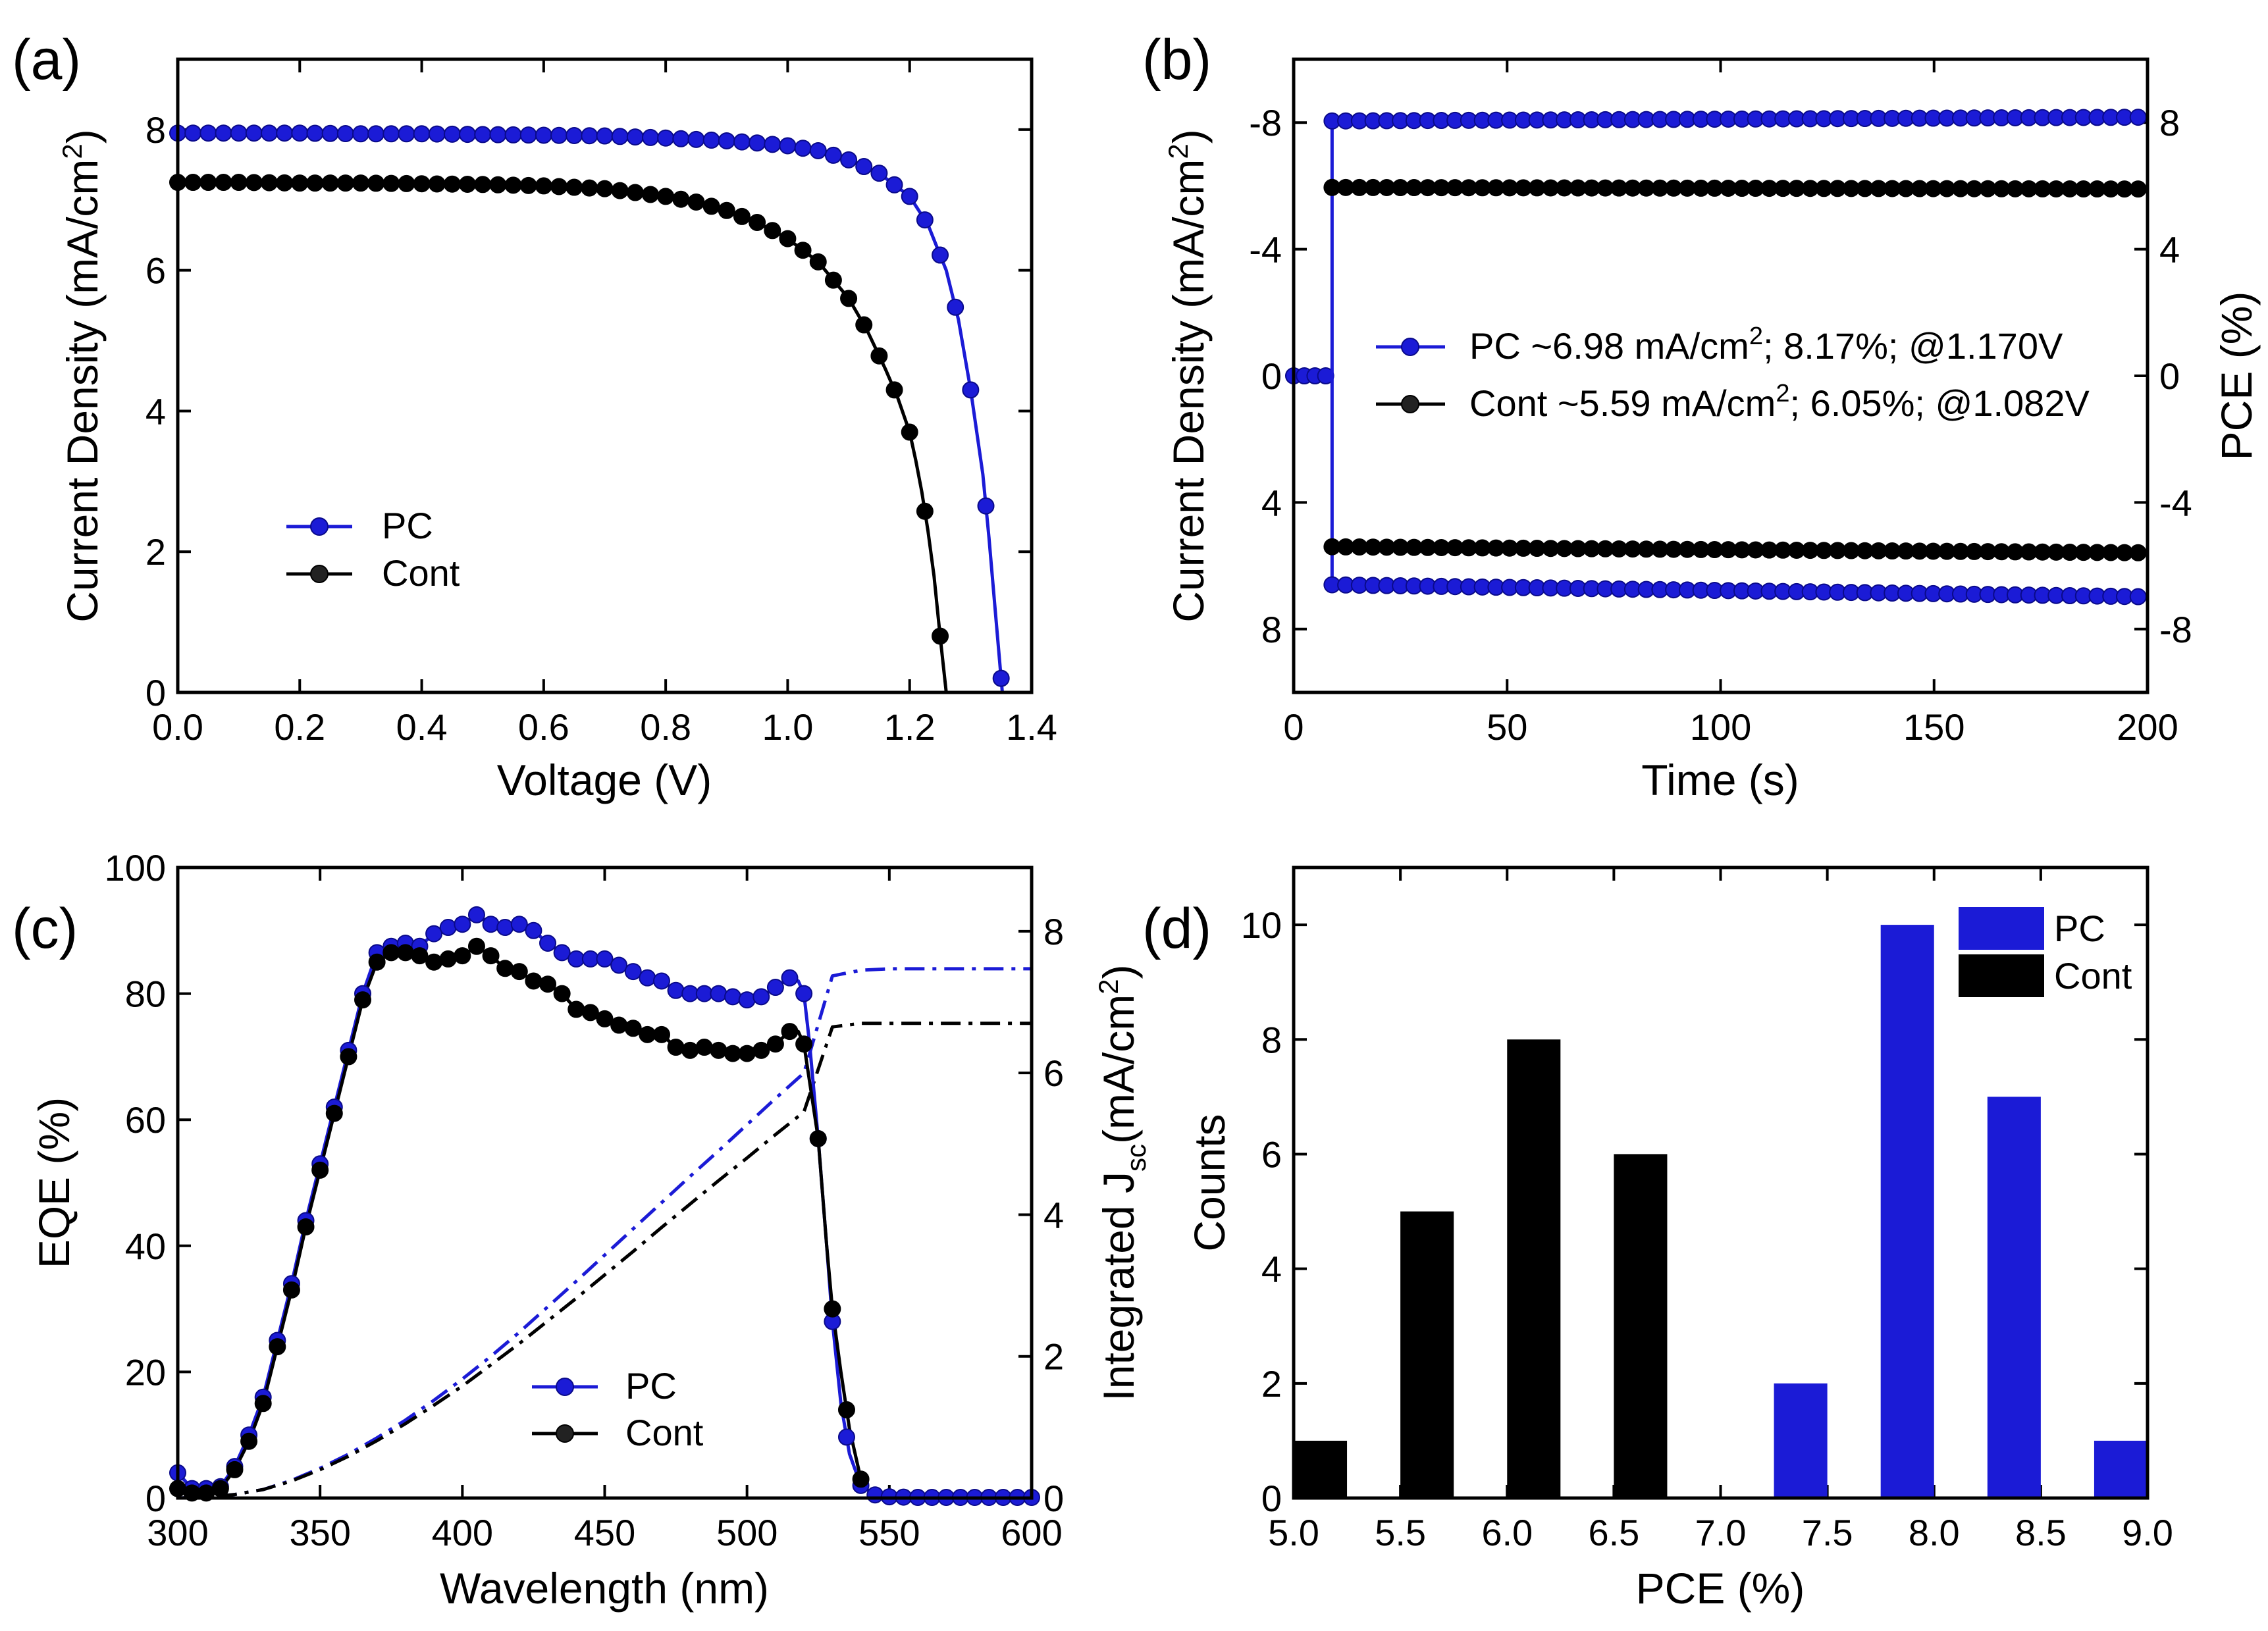  What do you see at coordinates (1178, 151) in the screenshot?
I see `panel-b-y-axis-label-sup: 2` at bounding box center [1178, 151].